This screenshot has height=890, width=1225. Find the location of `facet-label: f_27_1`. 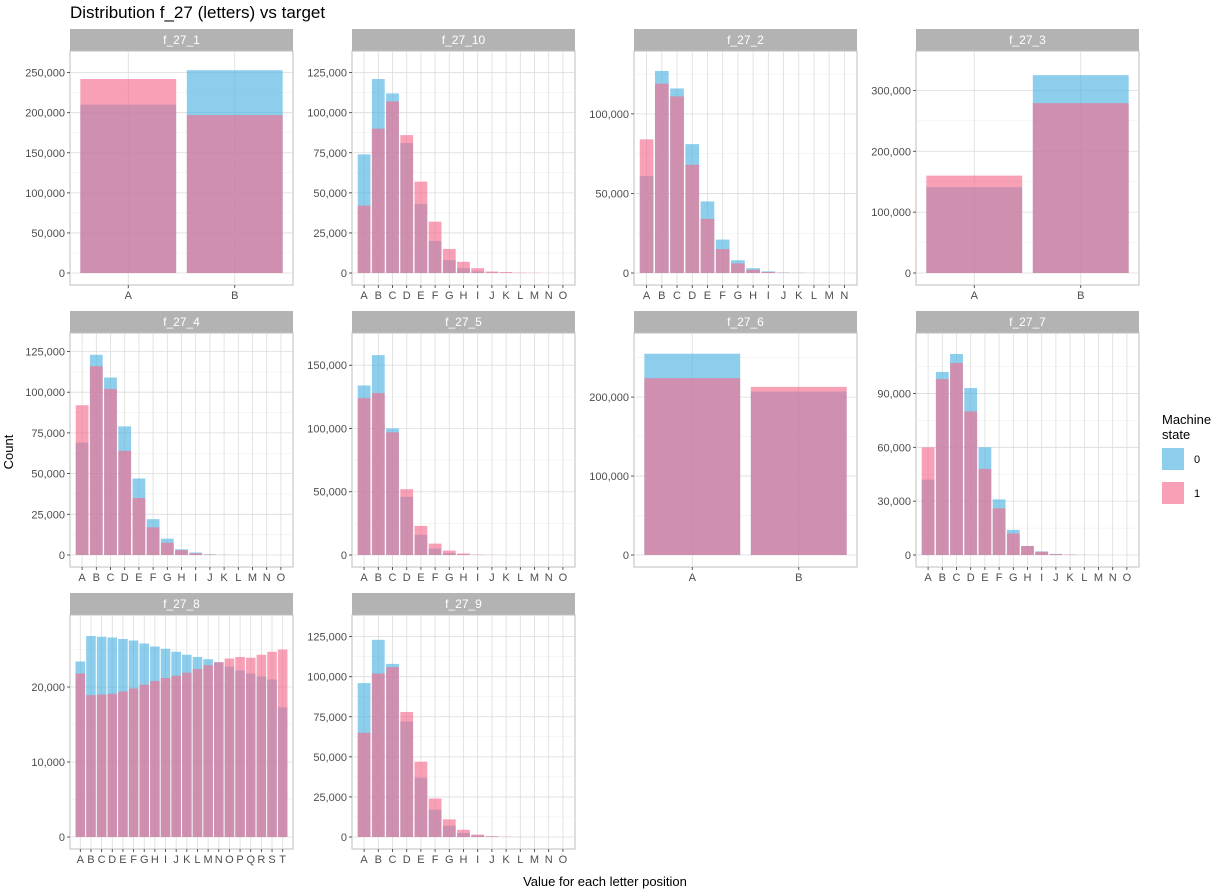

facet-label: f_27_1 is located at coordinates (181, 40).